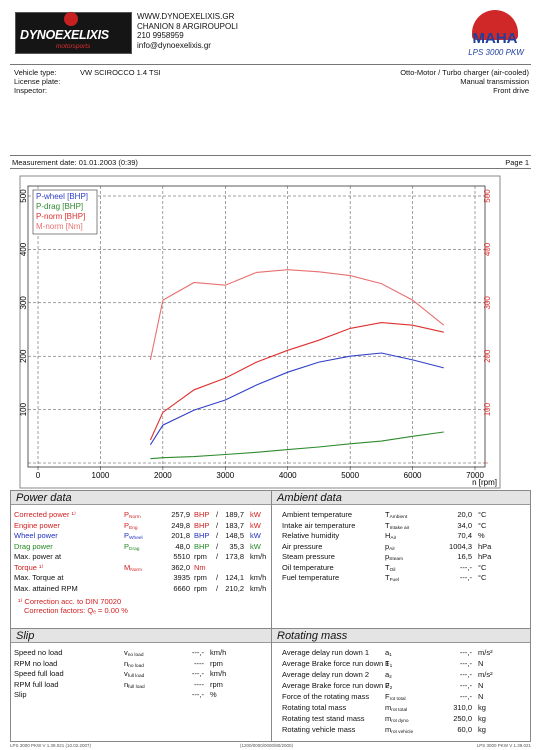 The height and width of the screenshot is (750, 541). What do you see at coordinates (326, 652) in the screenshot?
I see `row-label: Average delay run down 1` at bounding box center [326, 652].